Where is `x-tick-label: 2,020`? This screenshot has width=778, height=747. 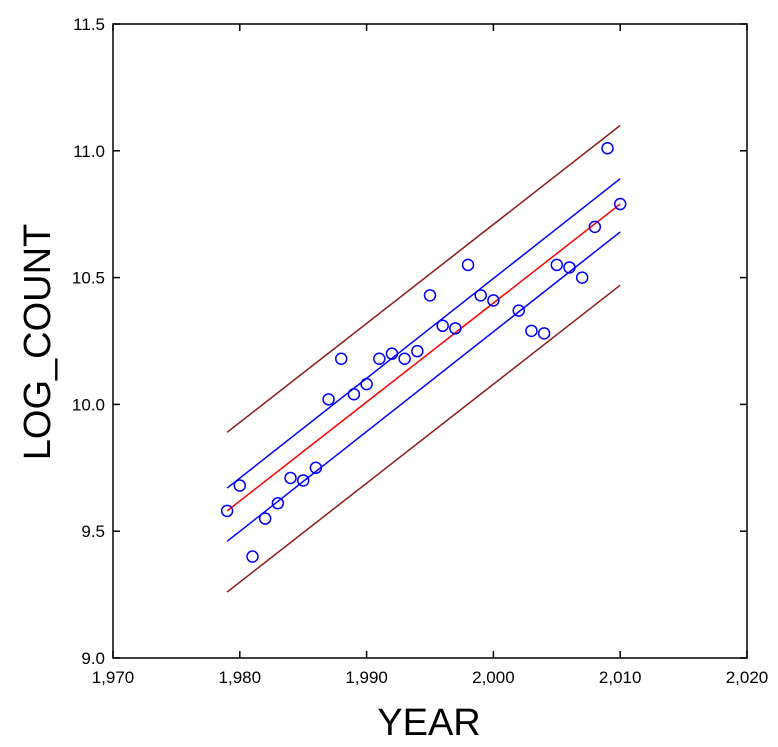 x-tick-label: 2,020 is located at coordinates (747, 677).